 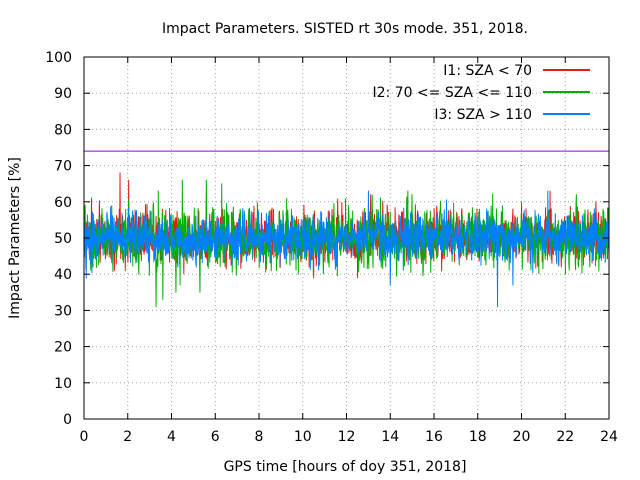 I want to click on y-tick-label: 0, so click(x=67, y=420).